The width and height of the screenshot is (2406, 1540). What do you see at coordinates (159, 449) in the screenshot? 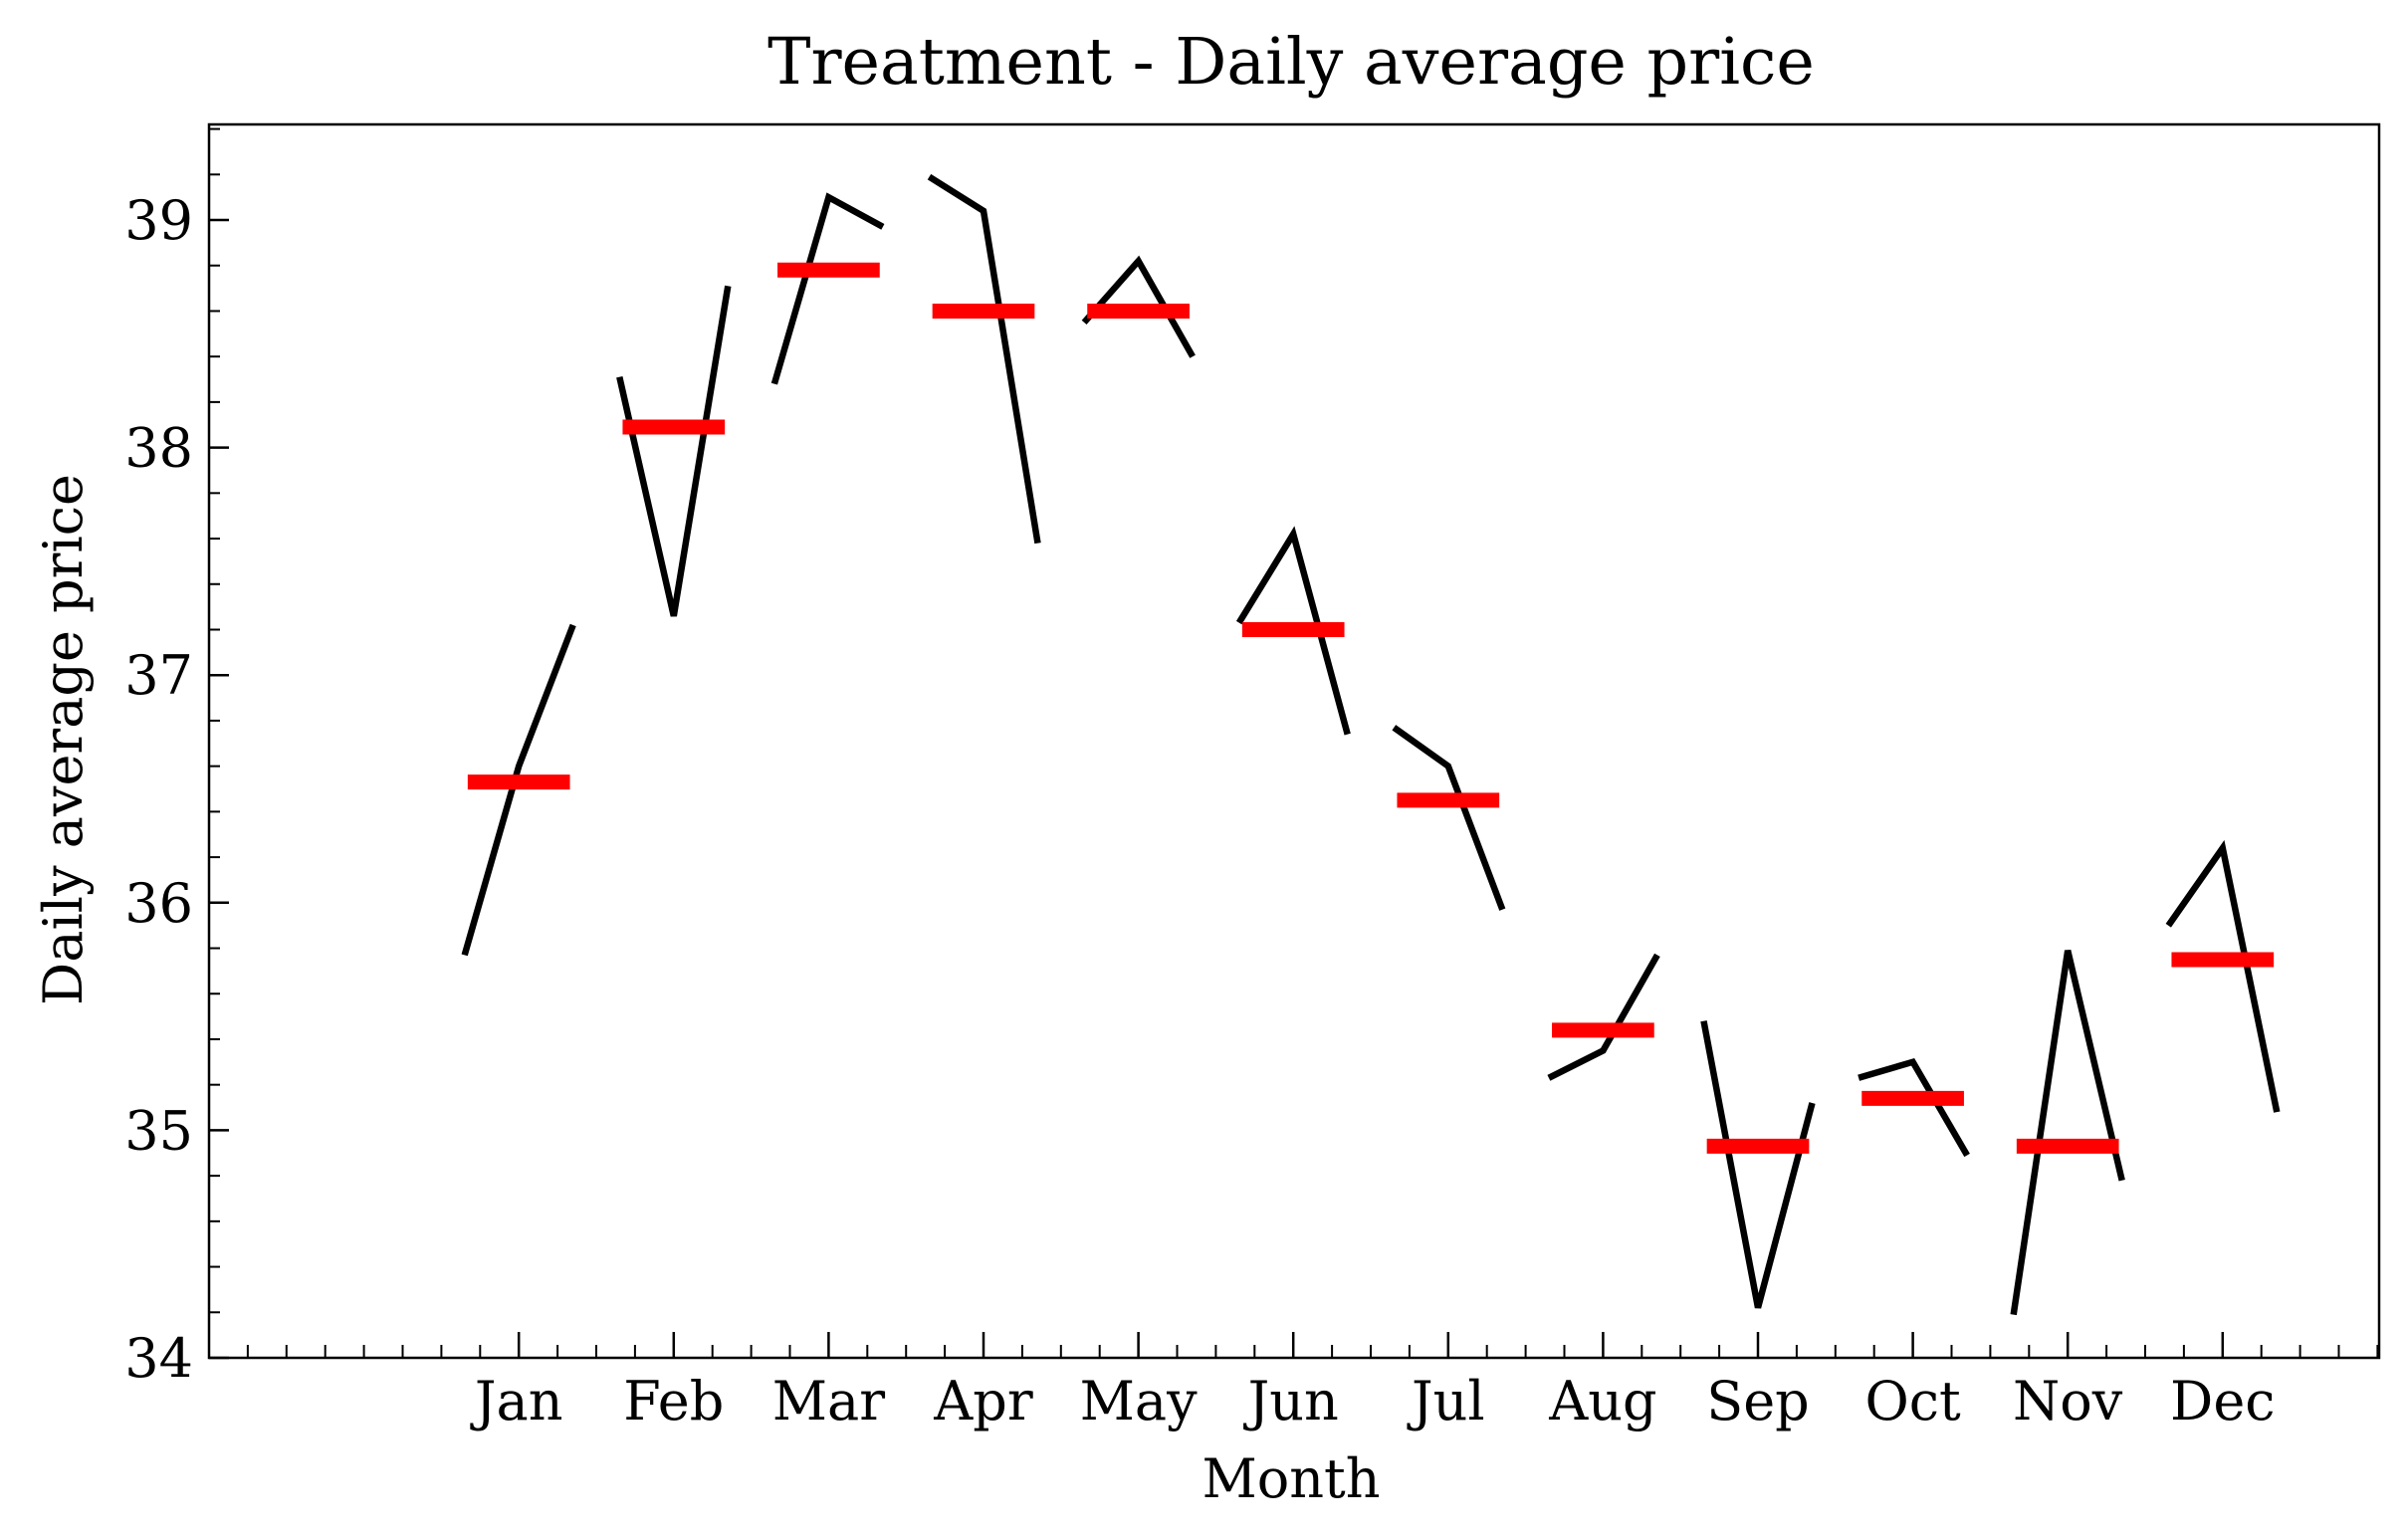
I see `y-tick-label: 38` at bounding box center [159, 449].